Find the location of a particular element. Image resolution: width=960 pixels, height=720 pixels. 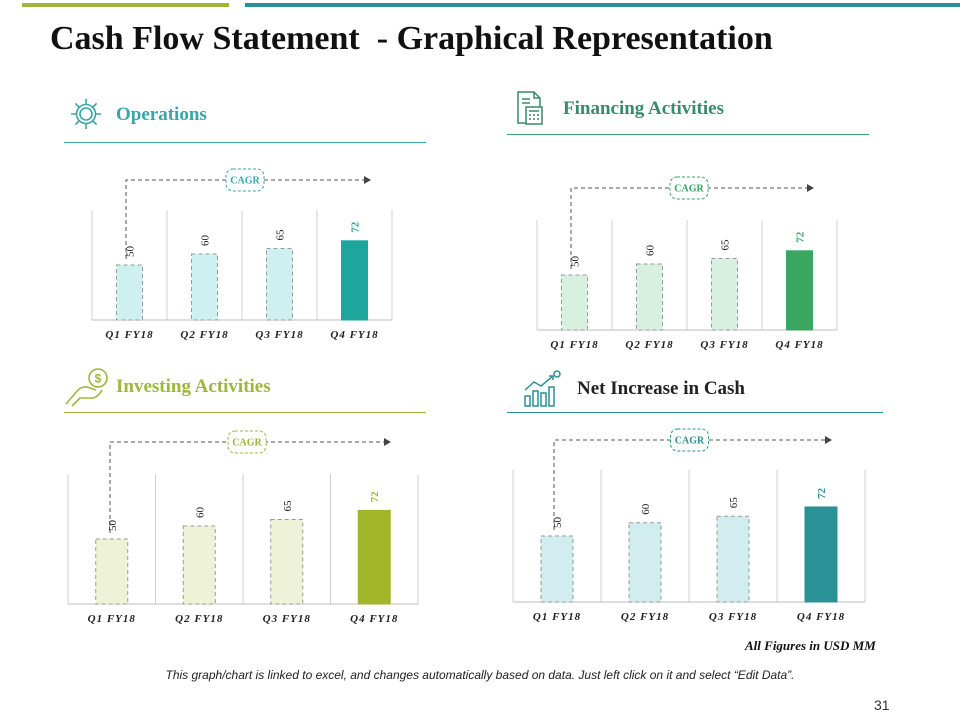

gear-icon is located at coordinates (86, 114).